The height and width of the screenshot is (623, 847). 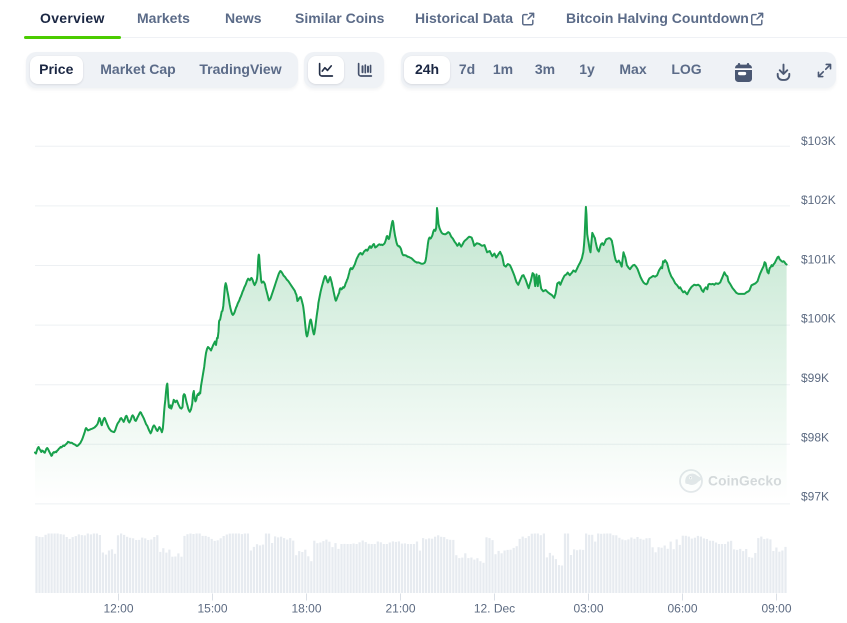 What do you see at coordinates (588, 609) in the screenshot?
I see `svg-text: 03:00` at bounding box center [588, 609].